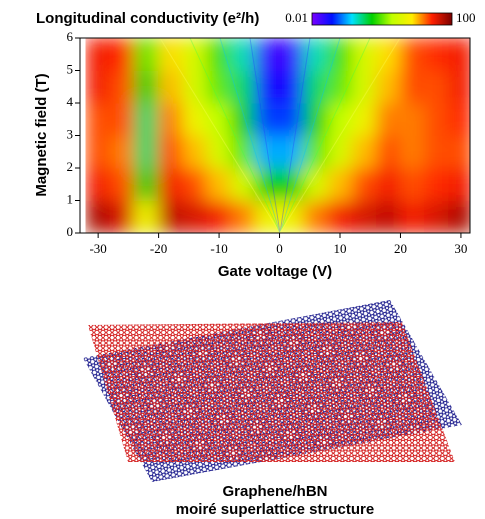 This screenshot has width=485, height=519. I want to click on x-tick-label: -10, so click(218, 248).